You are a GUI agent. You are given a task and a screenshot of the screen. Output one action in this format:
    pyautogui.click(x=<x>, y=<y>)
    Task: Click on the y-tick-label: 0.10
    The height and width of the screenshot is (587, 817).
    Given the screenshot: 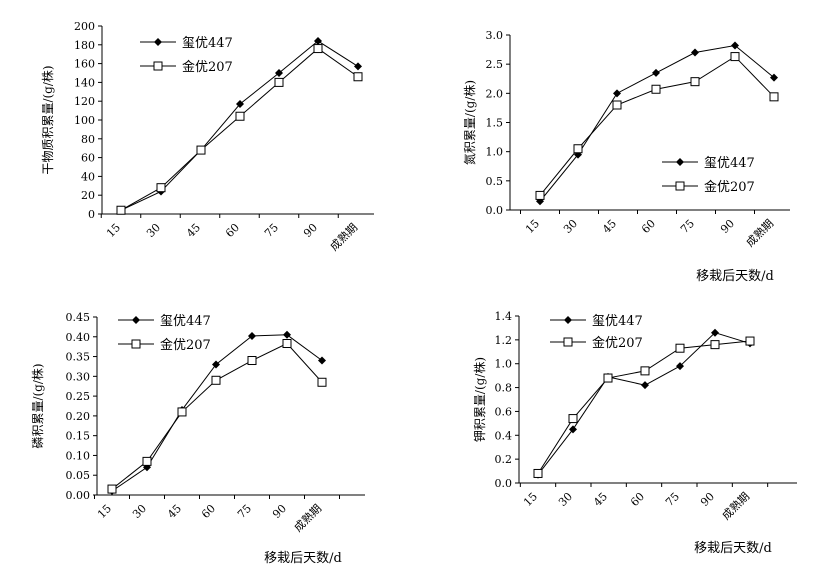 What is the action you would take?
    pyautogui.click(x=78, y=455)
    